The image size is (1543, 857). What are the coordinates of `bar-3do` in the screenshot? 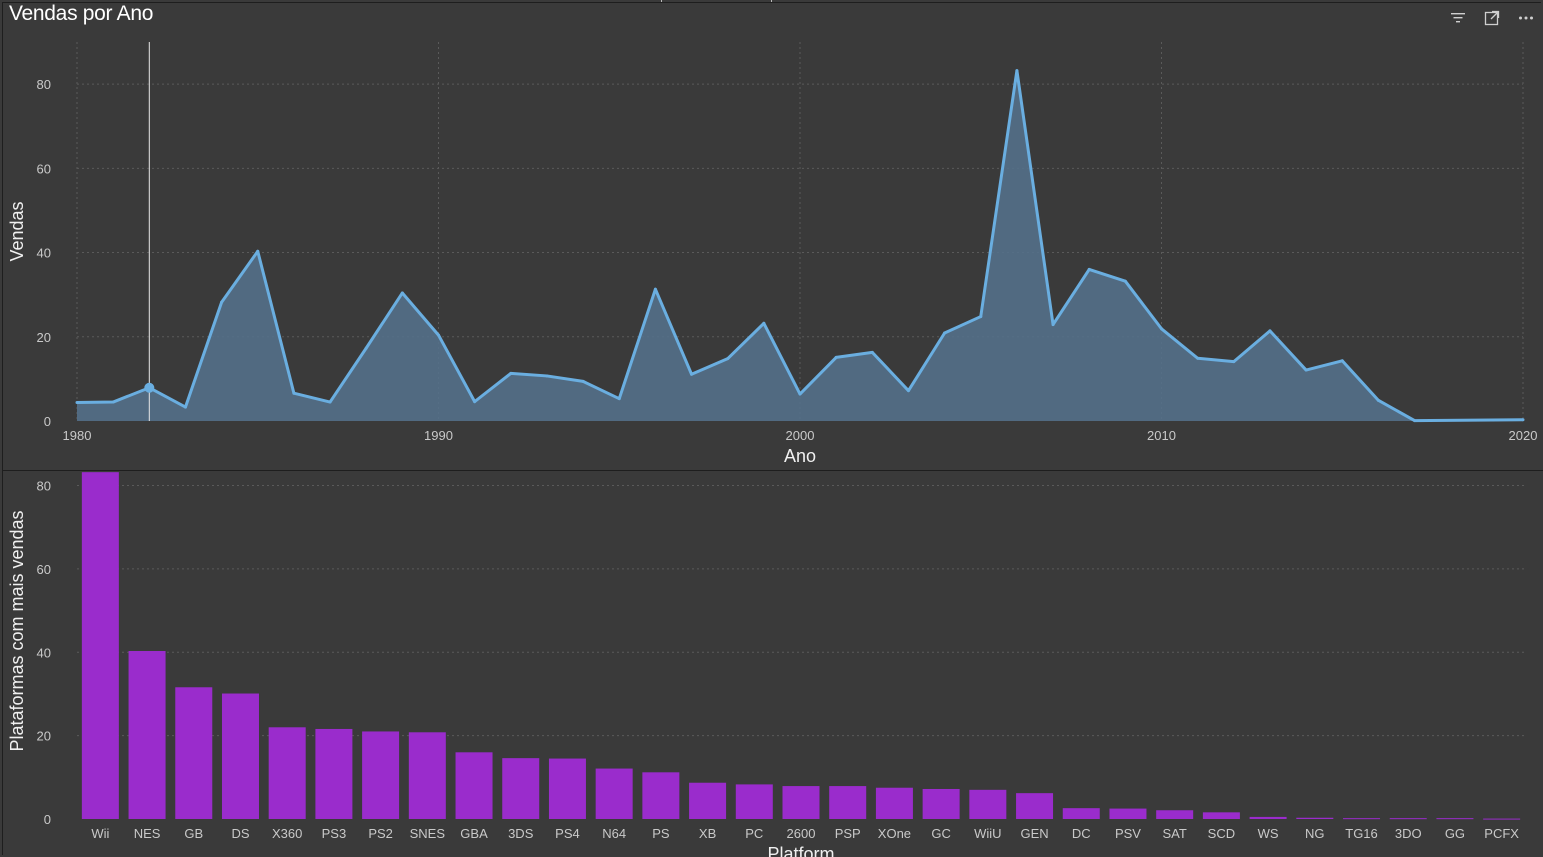 It's located at (1408, 819).